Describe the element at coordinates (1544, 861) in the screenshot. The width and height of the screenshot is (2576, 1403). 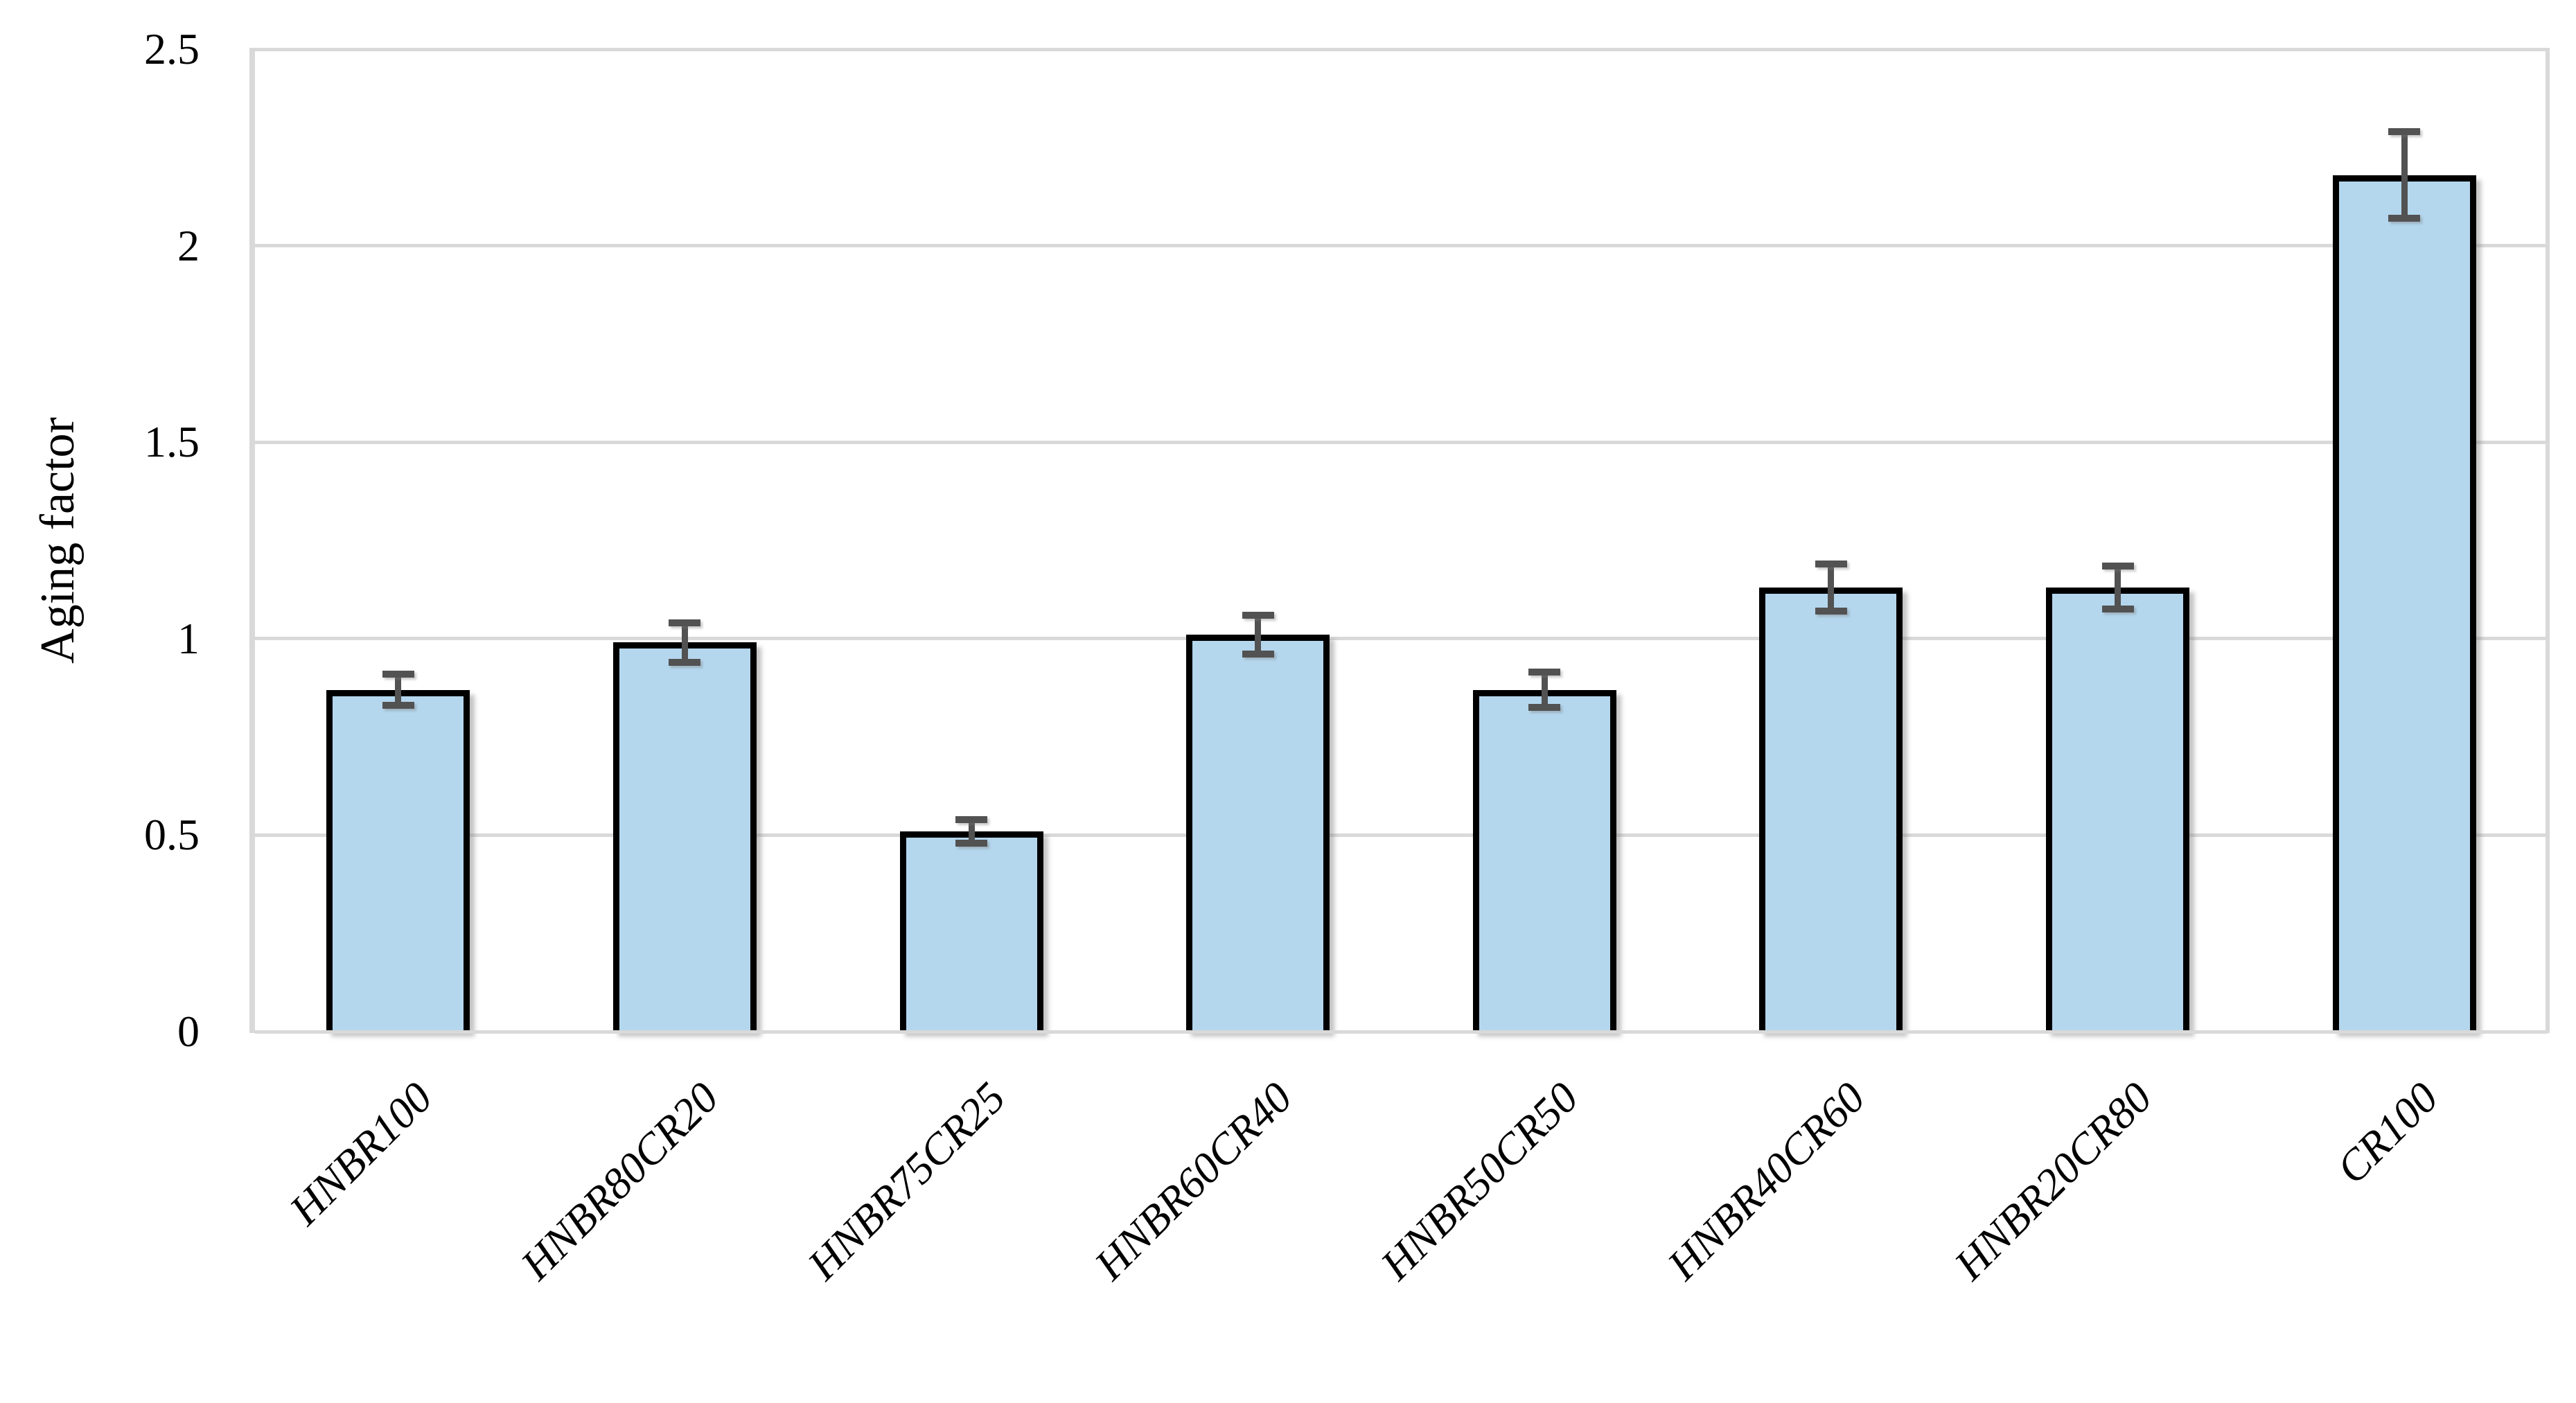
I see `bar-hnbr50cr50` at that location.